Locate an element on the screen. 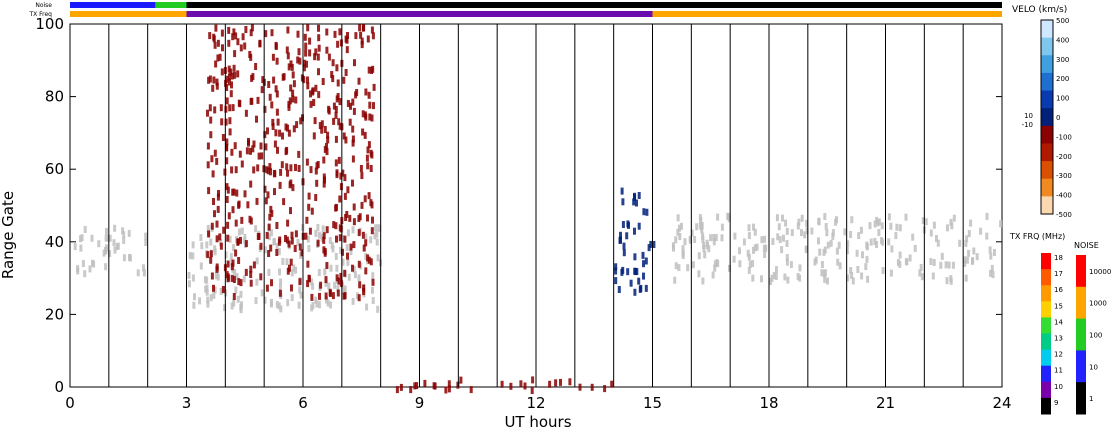 The width and height of the screenshot is (1118, 439). txfreq-scale-label: 11 is located at coordinates (1058, 371).